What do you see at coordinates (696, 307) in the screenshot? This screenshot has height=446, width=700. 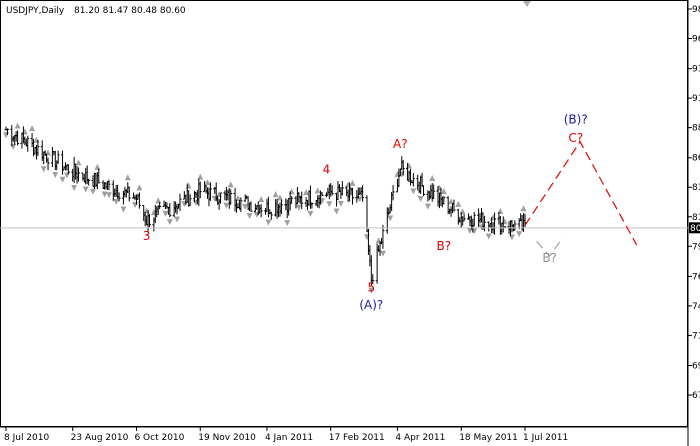 I see `price-tick-label: 74.25` at bounding box center [696, 307].